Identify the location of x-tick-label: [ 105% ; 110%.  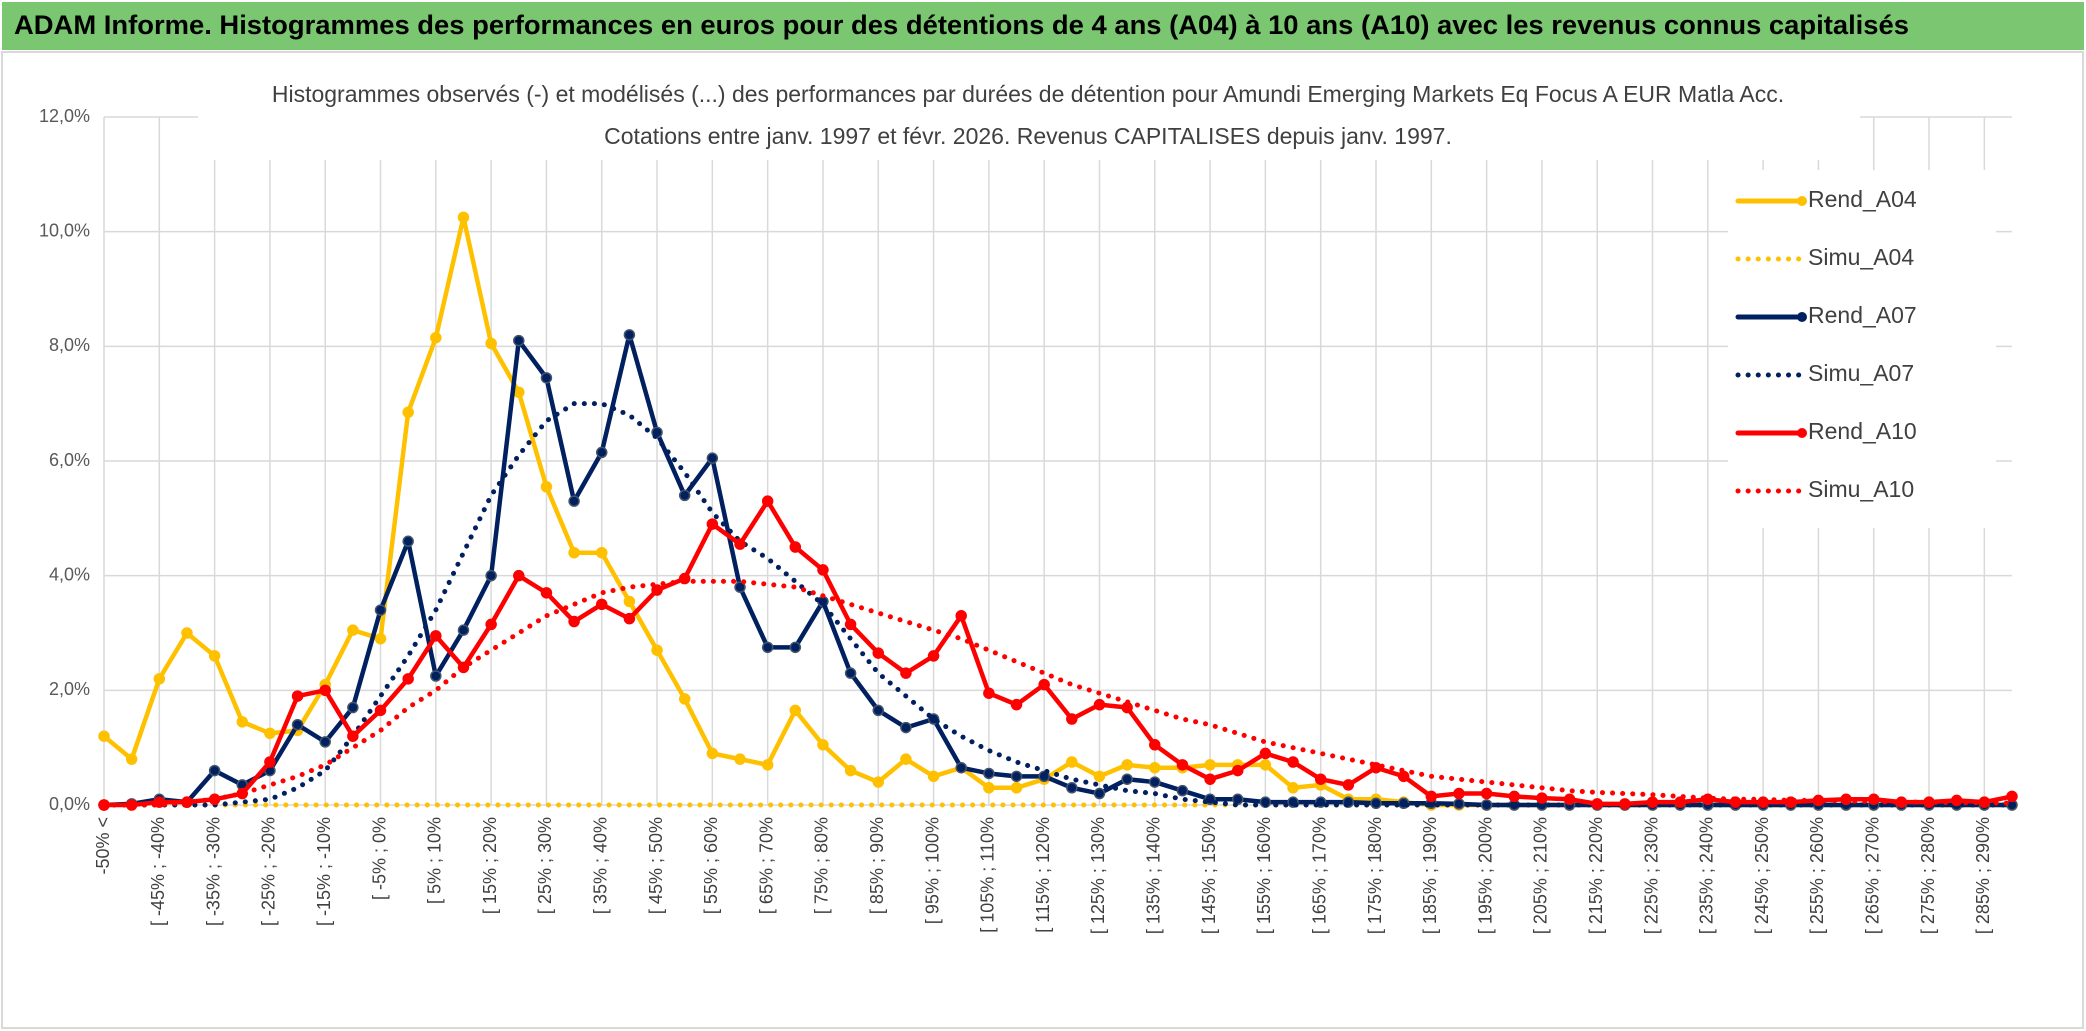
(988, 875).